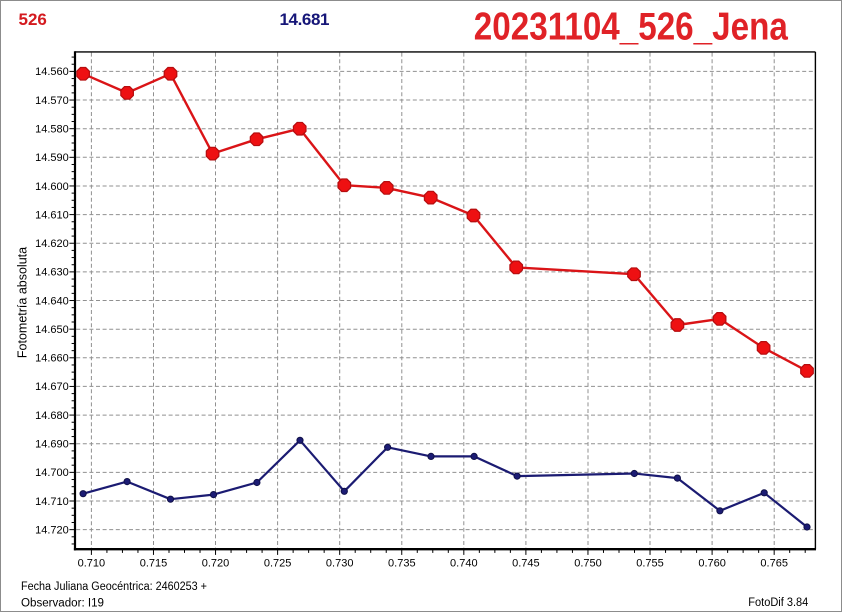 The width and height of the screenshot is (844, 614). Describe the element at coordinates (216, 564) in the screenshot. I see `svg-text: 0.720` at that location.